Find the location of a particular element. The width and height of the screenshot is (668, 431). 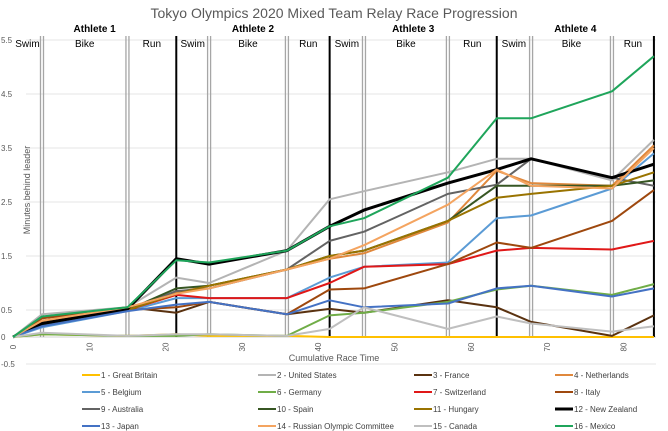

legend-label: 14 - Russian Olympic Committee is located at coordinates (335, 426).